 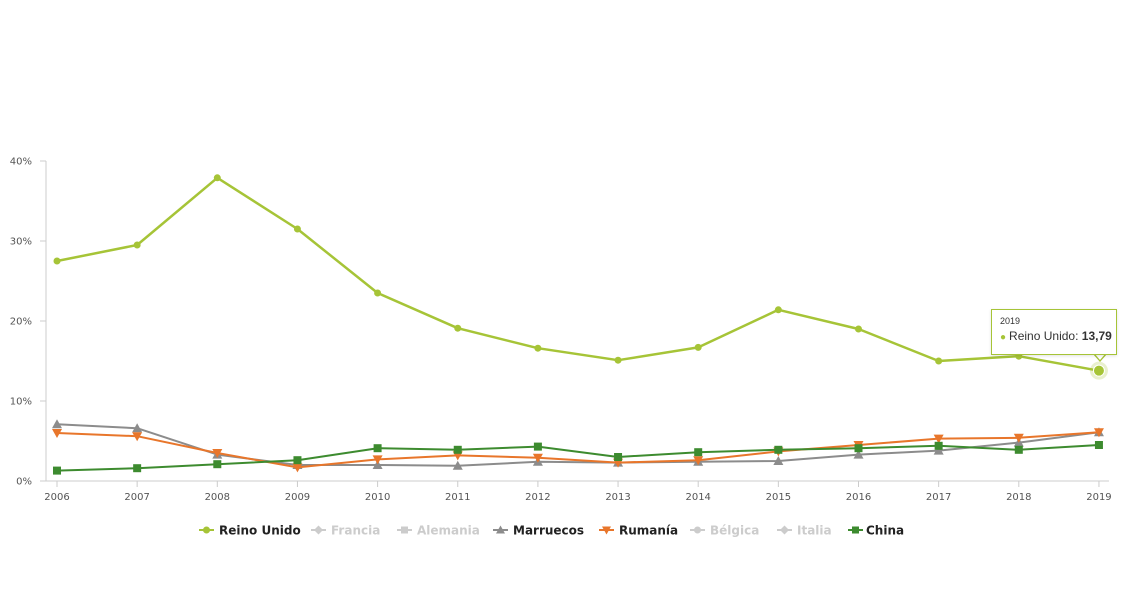 What do you see at coordinates (537, 497) in the screenshot?
I see `x-tick-label: 2012` at bounding box center [537, 497].